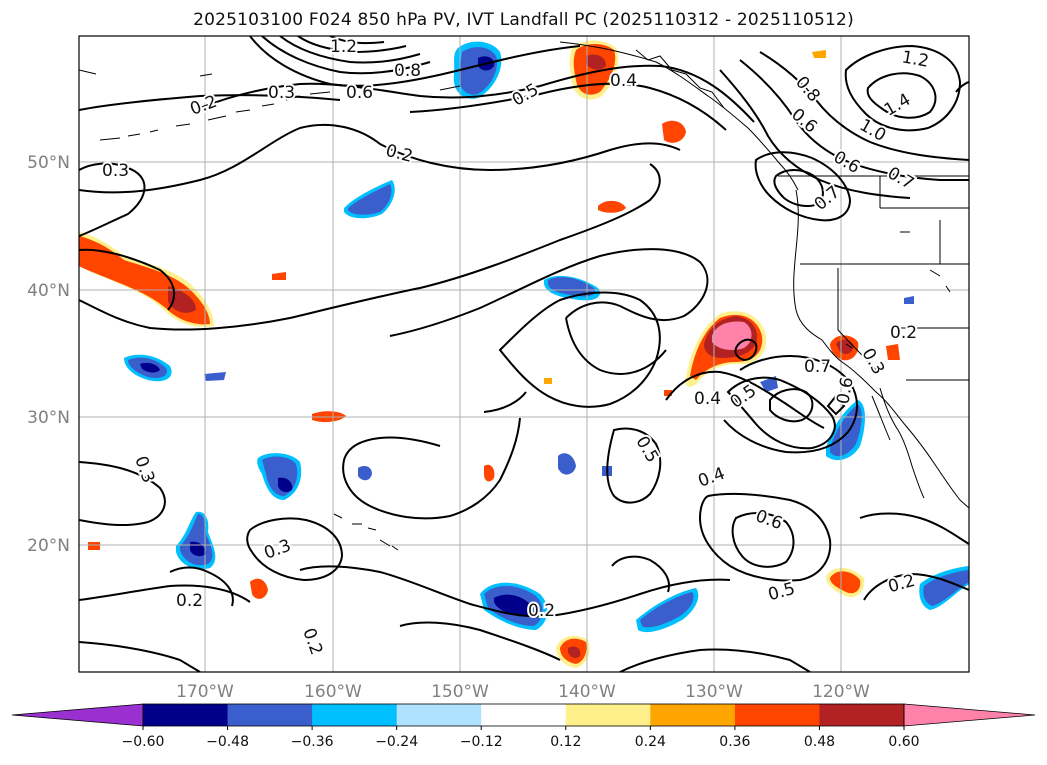  What do you see at coordinates (650, 742) in the screenshot?
I see `colorbar-tick-label: 0.24` at bounding box center [650, 742].